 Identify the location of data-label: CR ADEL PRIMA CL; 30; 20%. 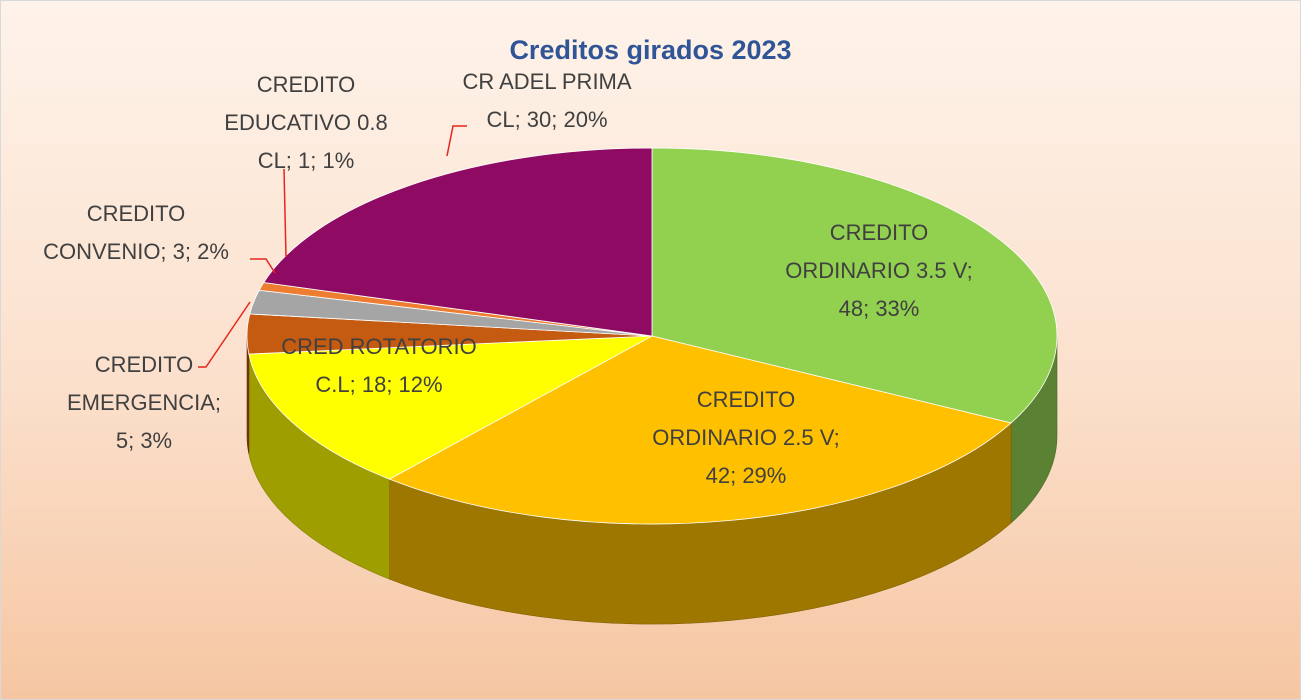
(547, 100).